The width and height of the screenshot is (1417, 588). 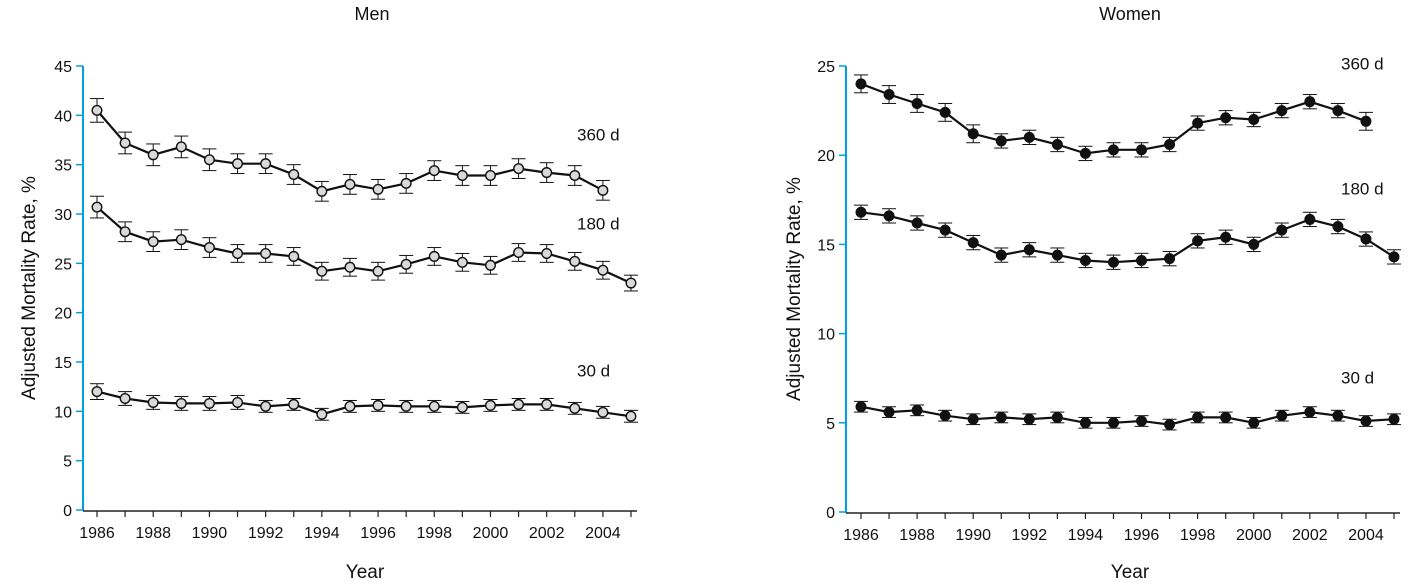 What do you see at coordinates (67, 462) in the screenshot?
I see `men-y-tick-label: 5` at bounding box center [67, 462].